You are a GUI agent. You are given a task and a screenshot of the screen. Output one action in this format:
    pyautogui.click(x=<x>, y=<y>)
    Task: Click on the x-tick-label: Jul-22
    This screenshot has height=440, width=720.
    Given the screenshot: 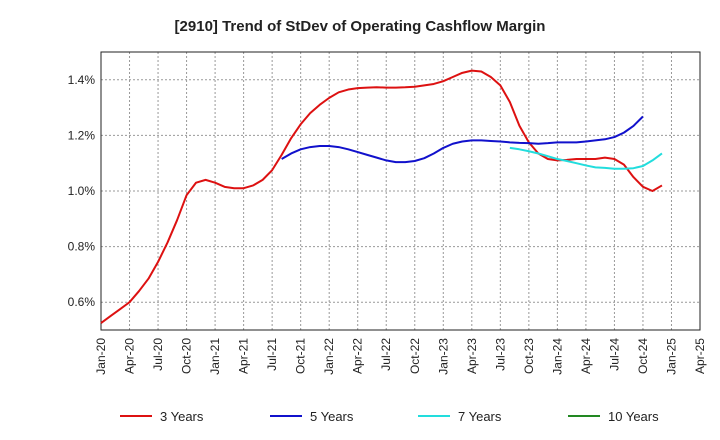 What is the action you would take?
    pyautogui.click(x=386, y=354)
    